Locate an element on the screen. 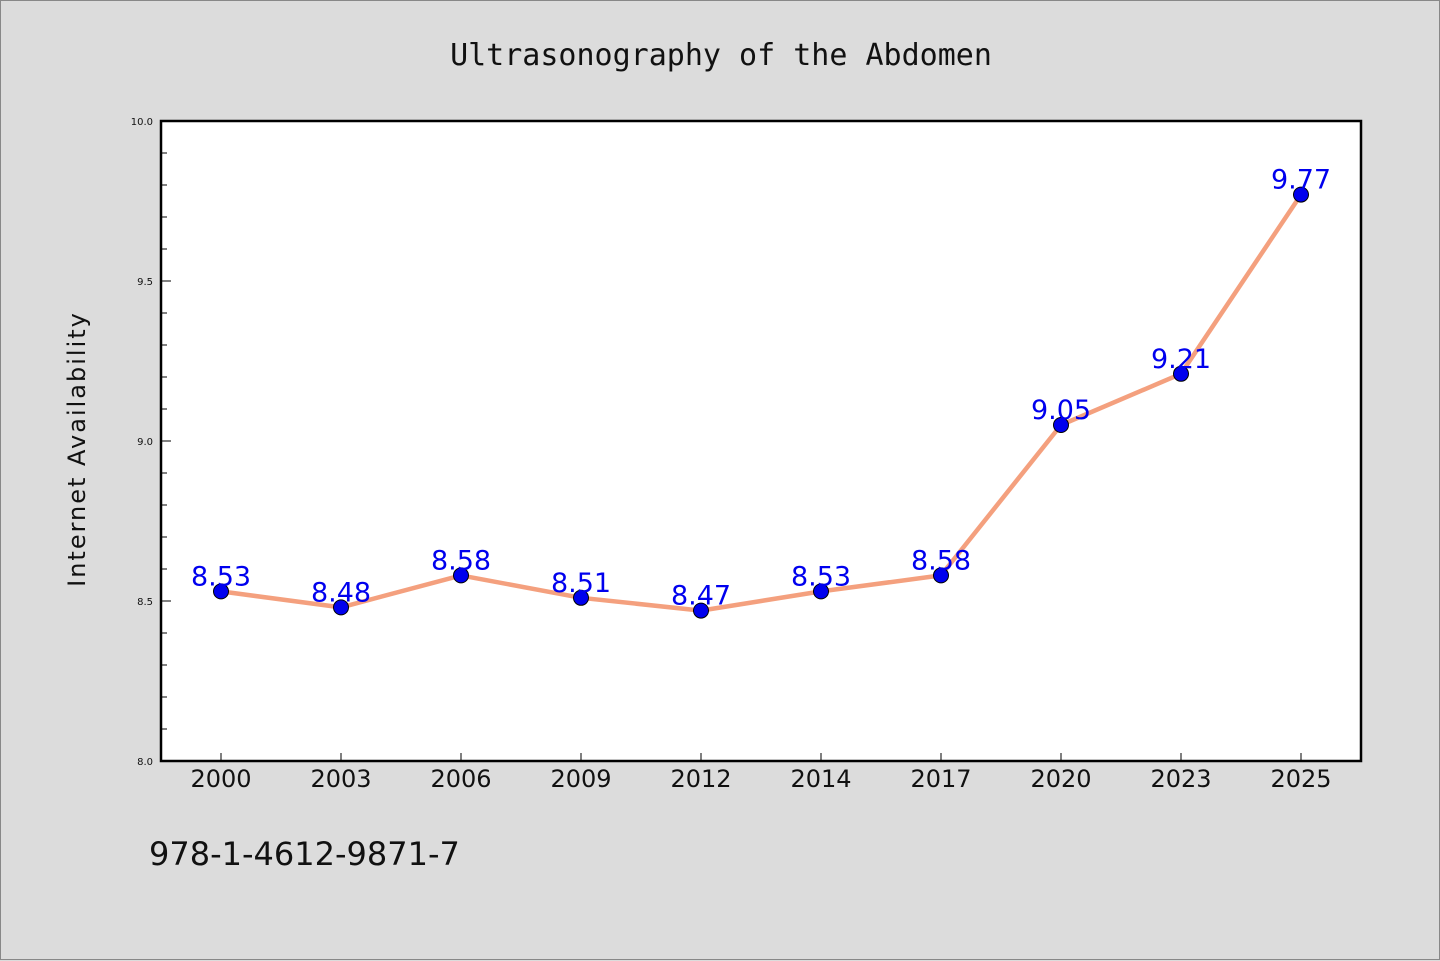 The width and height of the screenshot is (1440, 961). x-tick-label: 2012 is located at coordinates (700, 779).